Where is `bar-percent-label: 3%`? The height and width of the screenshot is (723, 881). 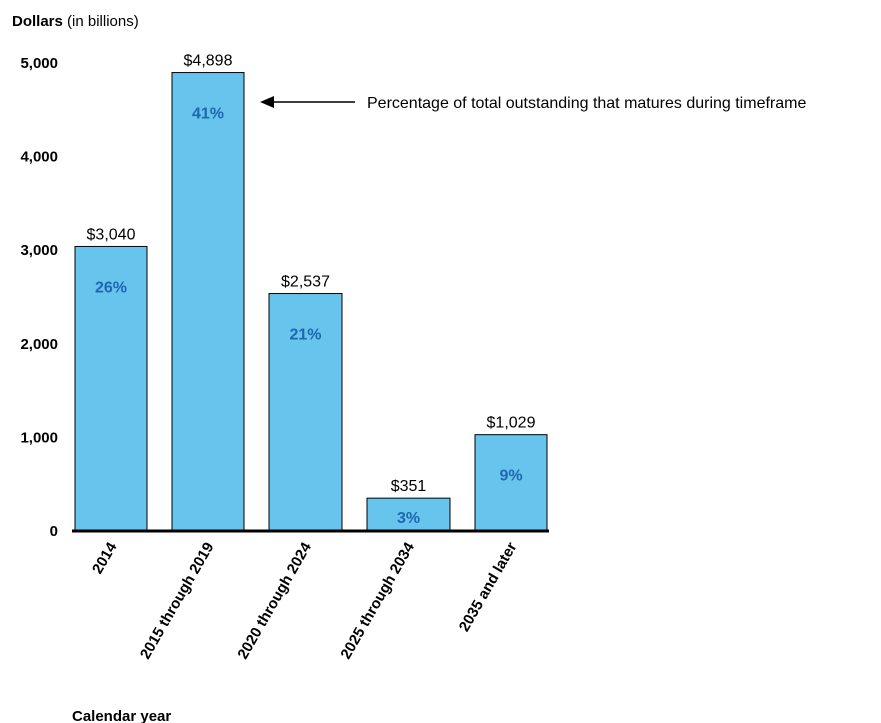
bar-percent-label: 3% is located at coordinates (408, 518).